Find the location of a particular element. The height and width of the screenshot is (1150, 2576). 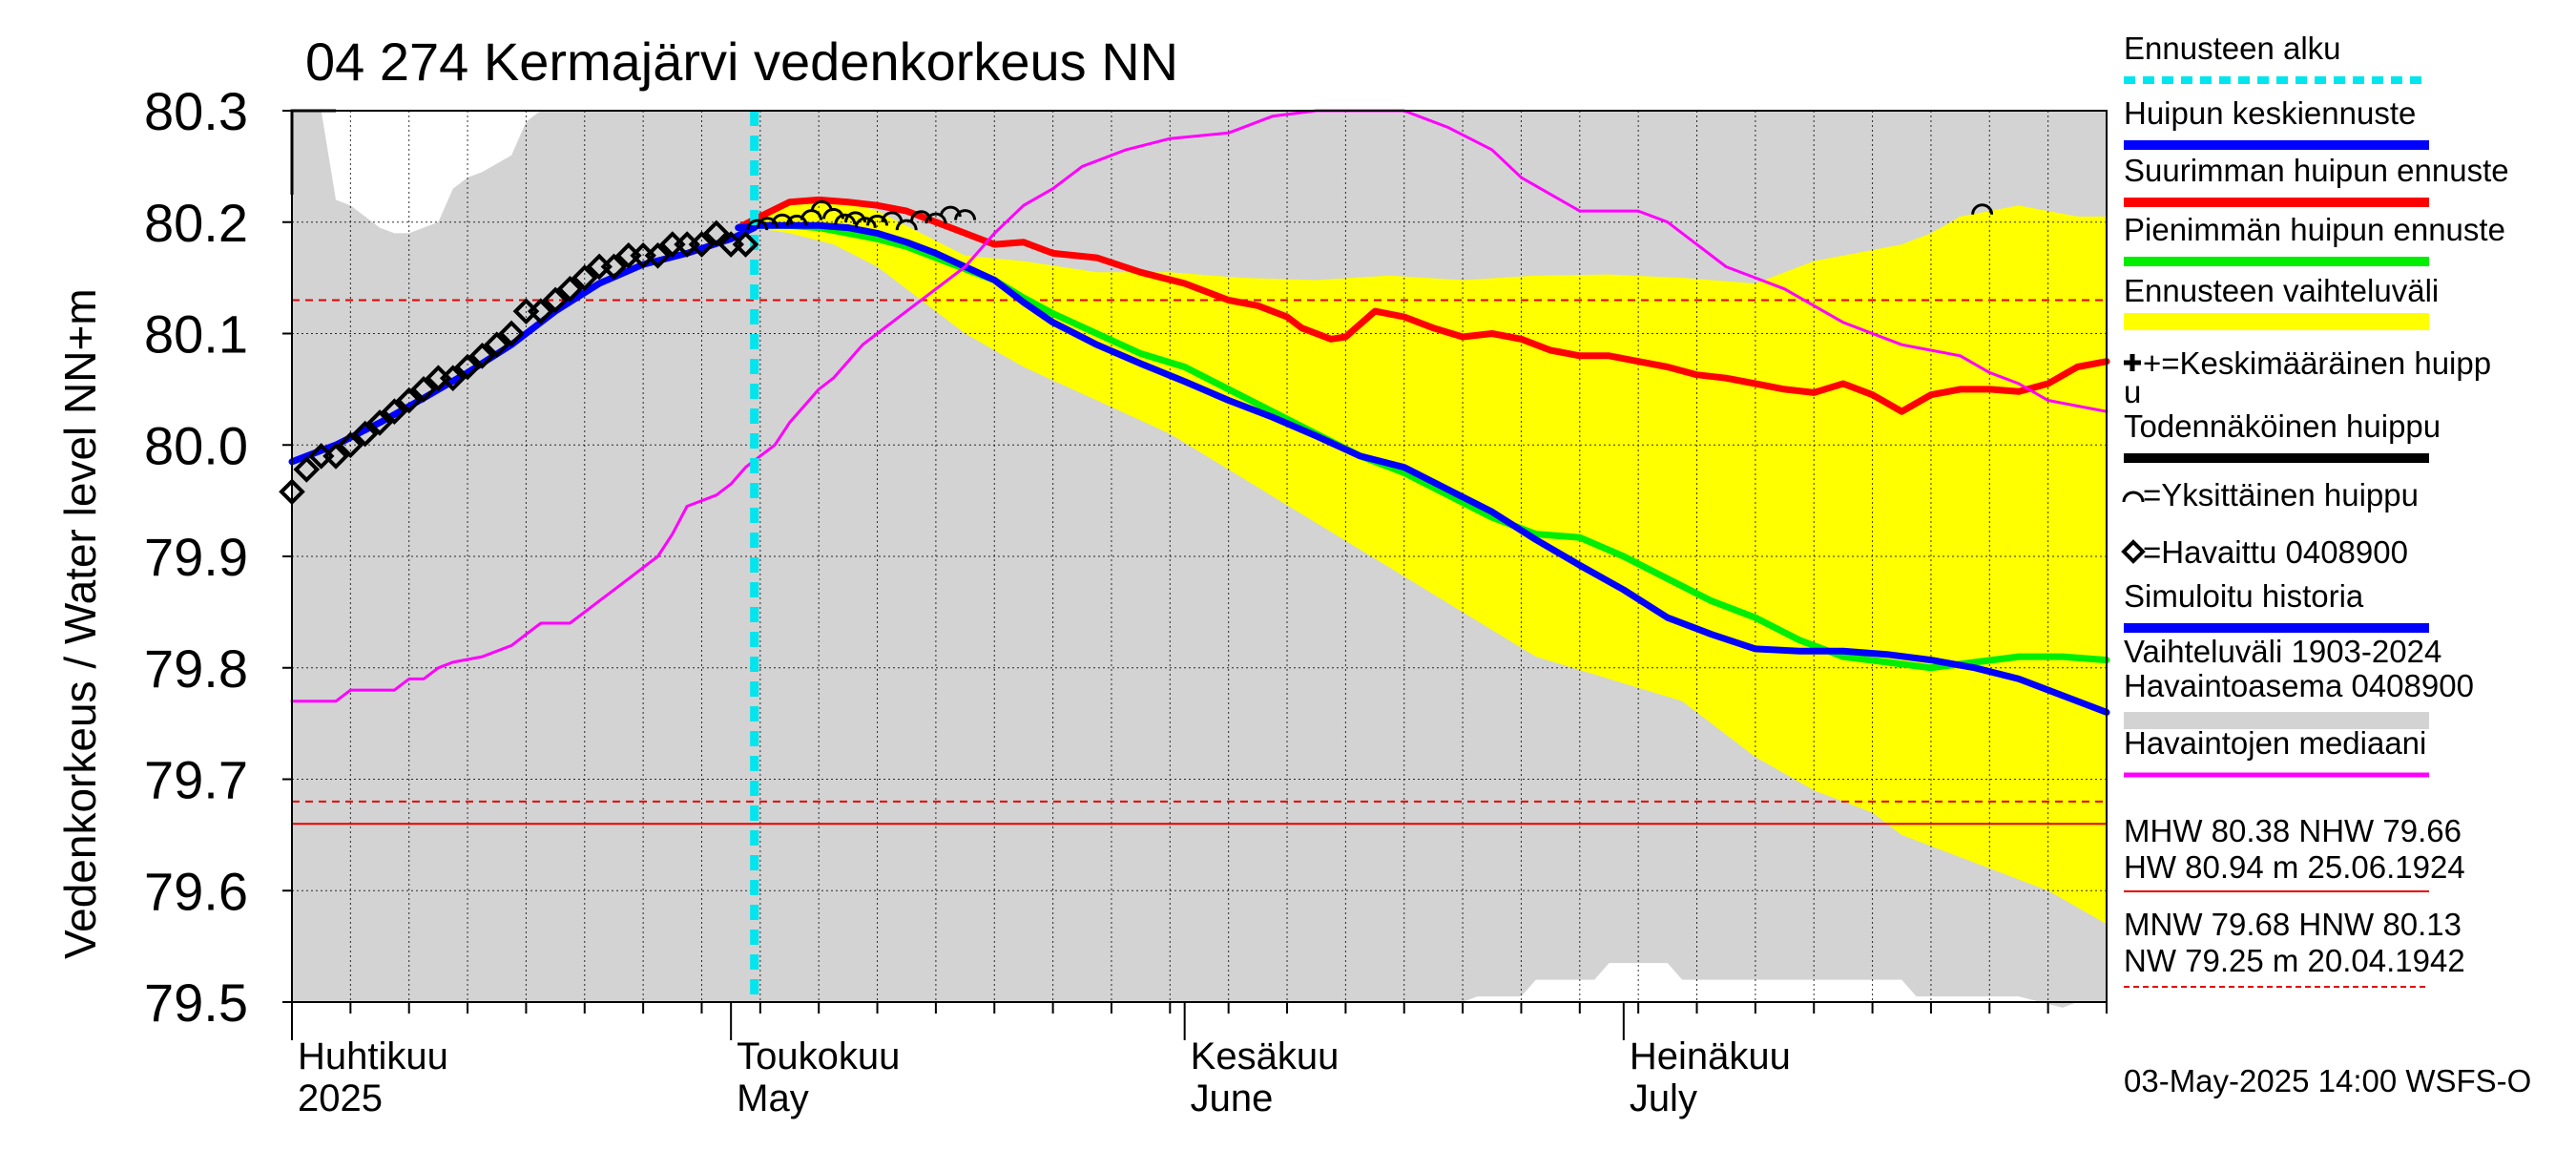

legend-vaihteluv-li-1903-2024-text-2: Havaintoasema 0408900 is located at coordinates (2299, 685).